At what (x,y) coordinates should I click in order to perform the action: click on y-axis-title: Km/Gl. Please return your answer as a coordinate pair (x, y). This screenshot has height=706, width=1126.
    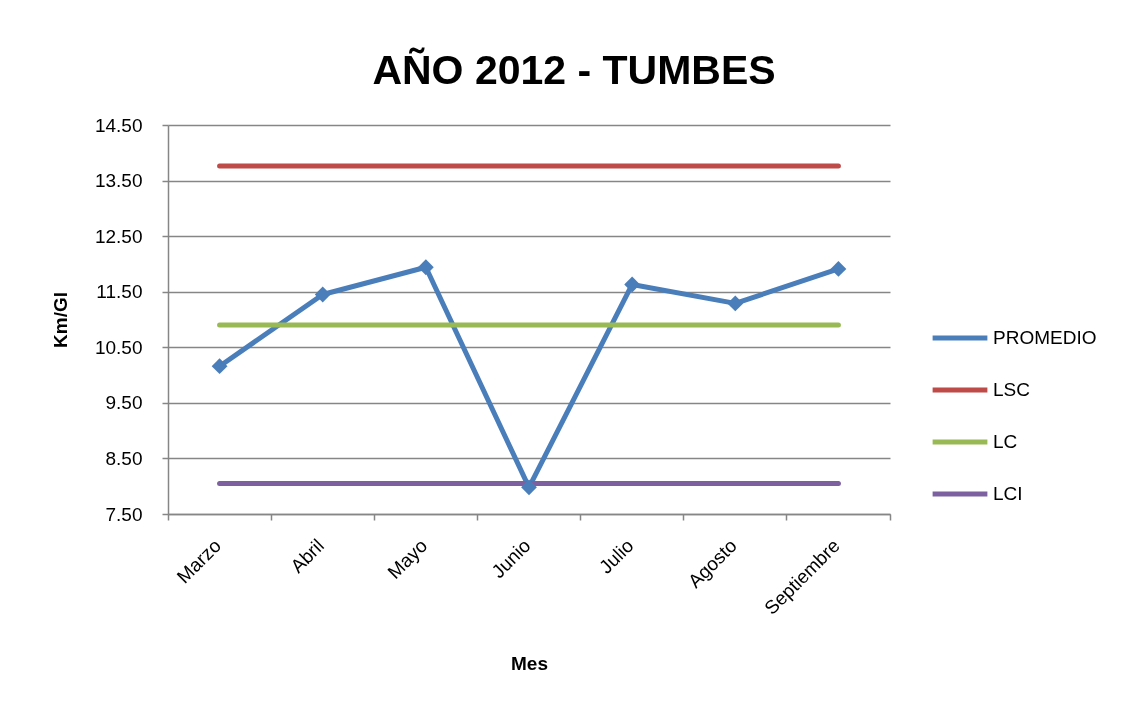
    Looking at the image, I should click on (60, 320).